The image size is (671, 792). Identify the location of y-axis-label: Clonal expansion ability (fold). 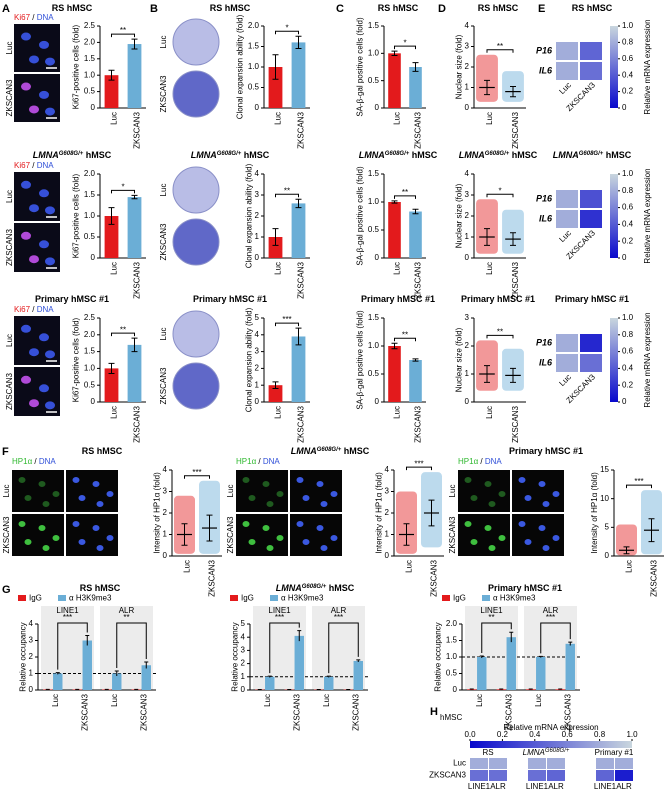
(249, 359).